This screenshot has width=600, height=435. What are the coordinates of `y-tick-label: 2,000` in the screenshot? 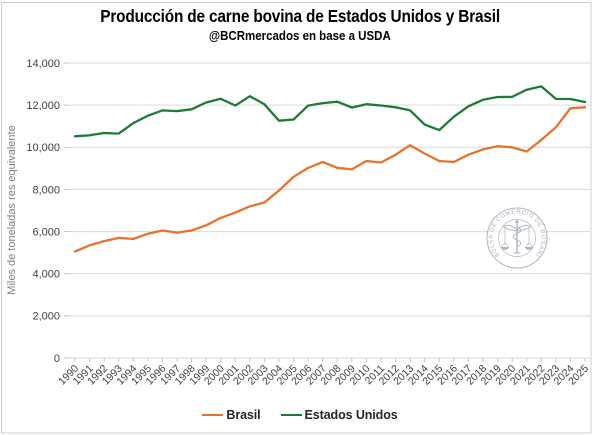 It's located at (46, 317).